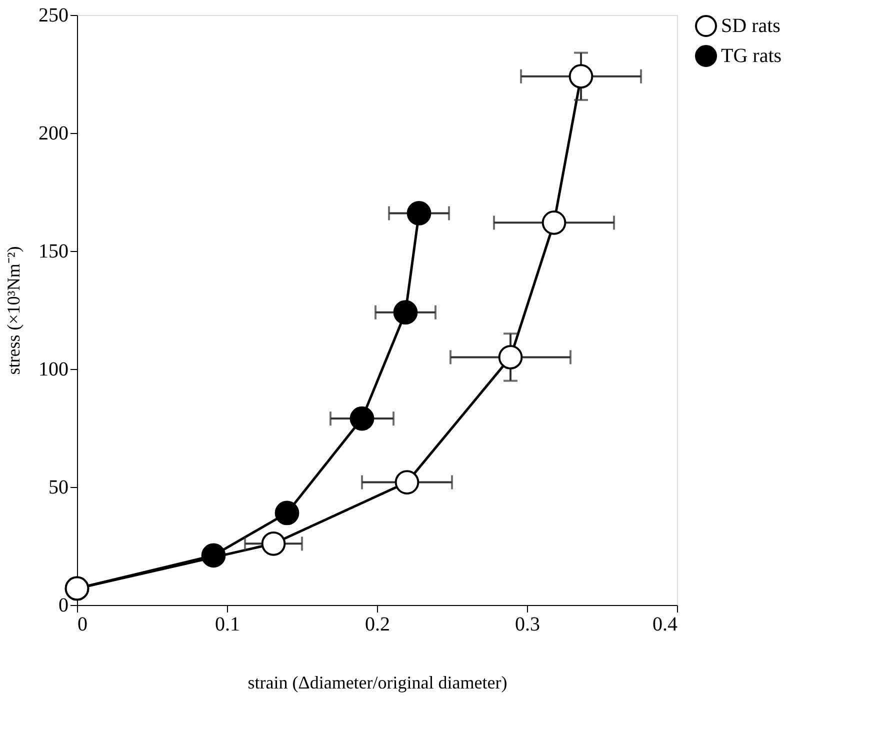 This screenshot has height=740, width=885. I want to click on y-tick-label: 250, so click(53, 15).